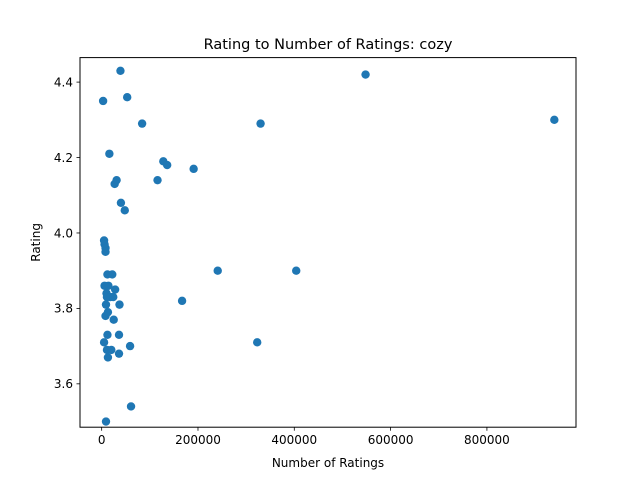 The height and width of the screenshot is (480, 640). What do you see at coordinates (63, 82) in the screenshot?
I see `y-tick-label: 4.4` at bounding box center [63, 82].